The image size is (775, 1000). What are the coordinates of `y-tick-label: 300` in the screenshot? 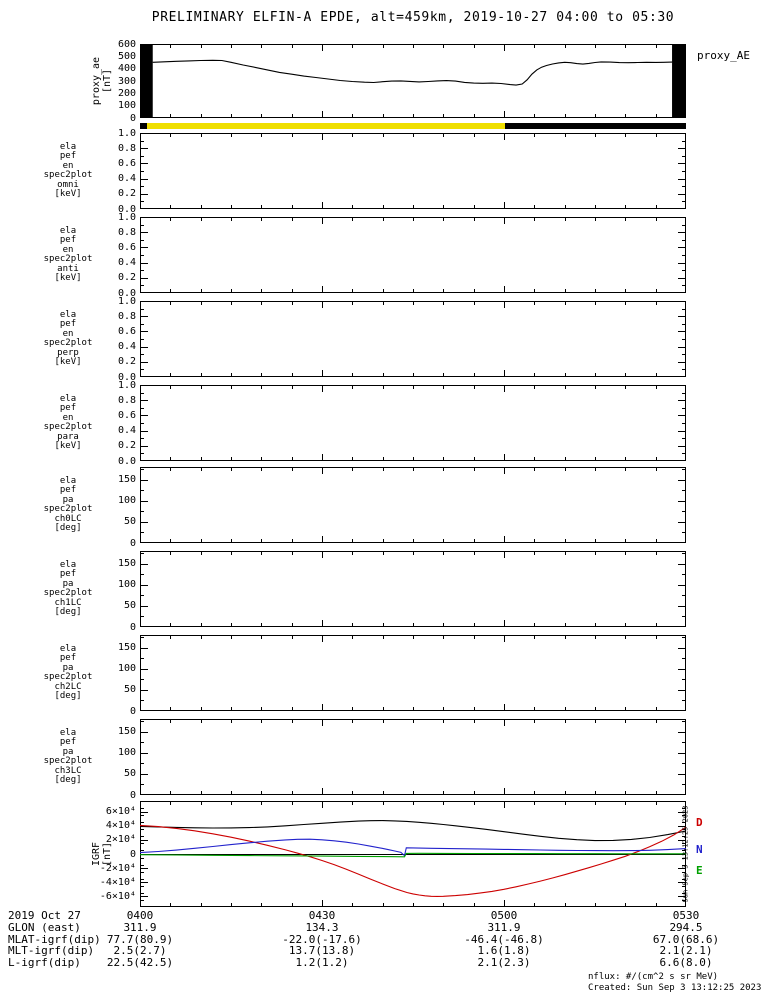 It's located at (126, 81).